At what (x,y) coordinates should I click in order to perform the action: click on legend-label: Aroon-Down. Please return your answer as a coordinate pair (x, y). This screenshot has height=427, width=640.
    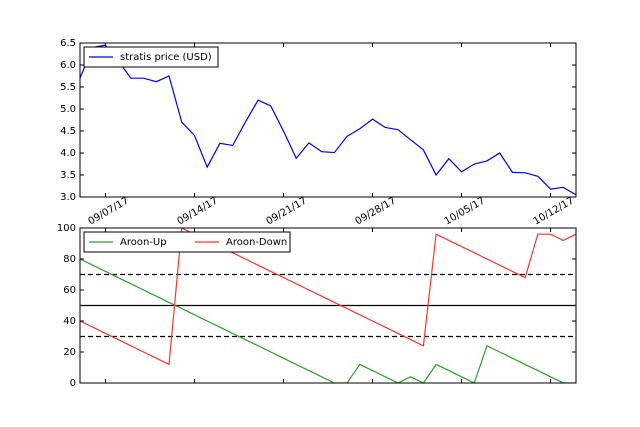
    Looking at the image, I should click on (256, 242).